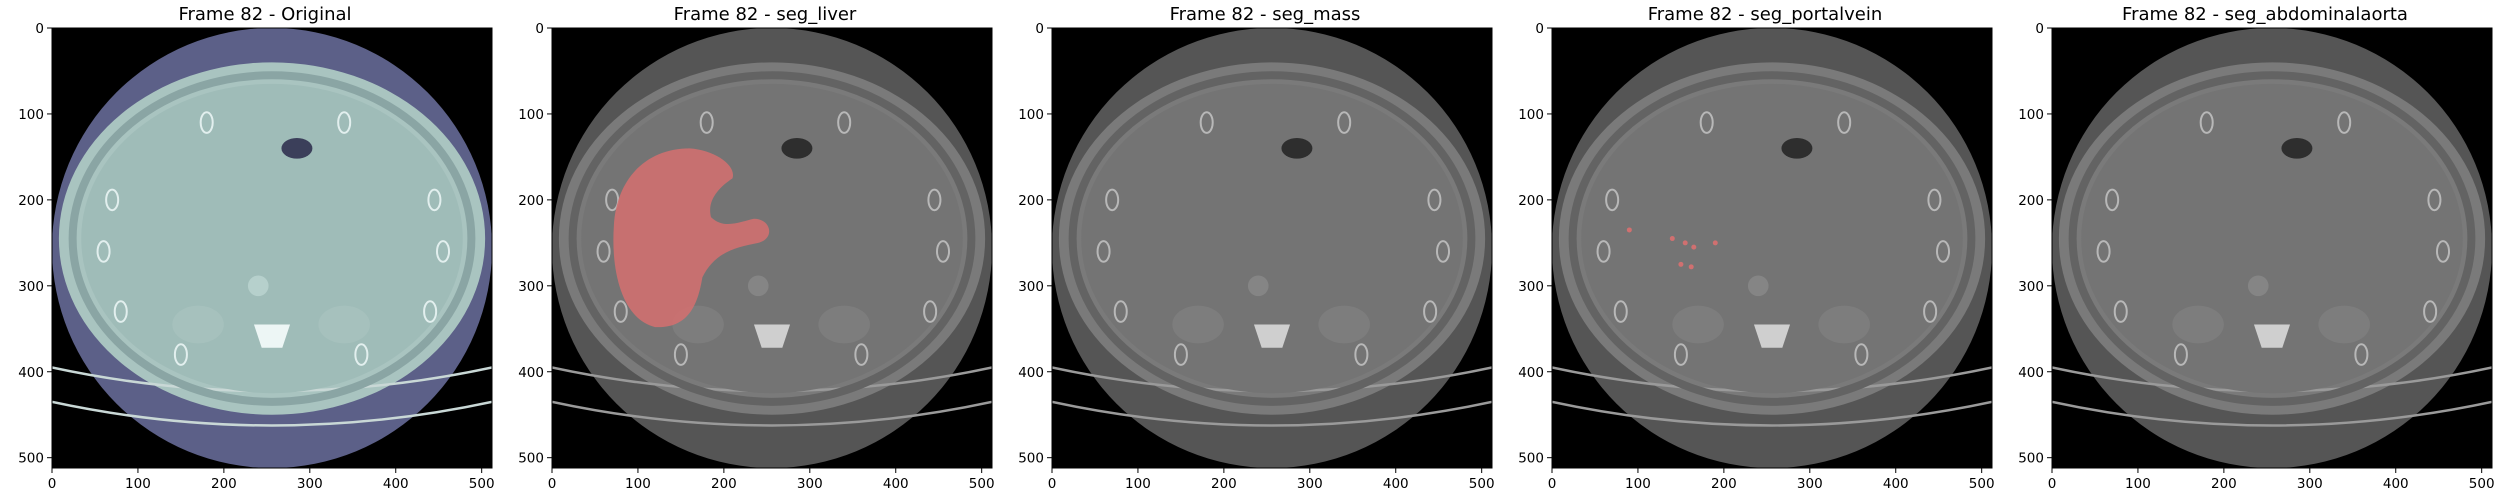 This screenshot has width=2500, height=500. I want to click on fat-layer, so click(1772, 238).